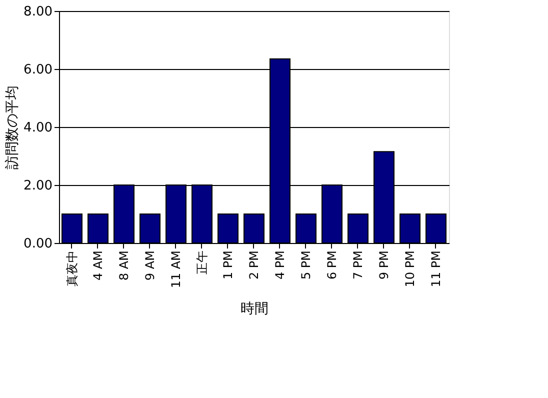 The height and width of the screenshot is (398, 548). What do you see at coordinates (176, 269) in the screenshot?
I see `x-tick-label: 11 AM` at bounding box center [176, 269].